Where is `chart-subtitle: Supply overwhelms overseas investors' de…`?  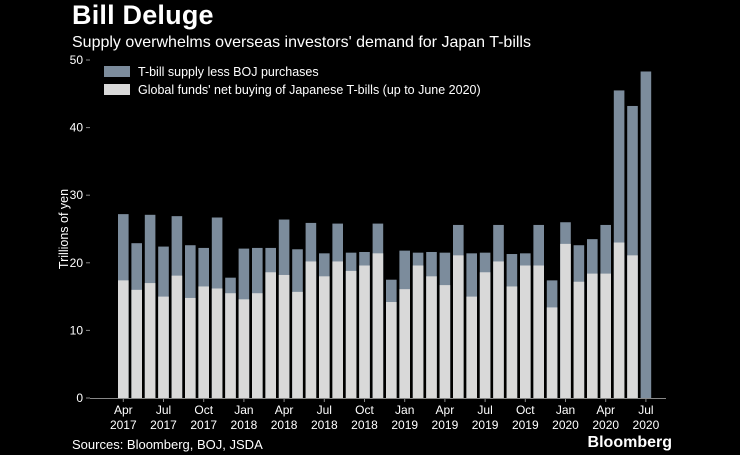
chart-subtitle: Supply overwhelms overseas investors' de… is located at coordinates (301, 42).